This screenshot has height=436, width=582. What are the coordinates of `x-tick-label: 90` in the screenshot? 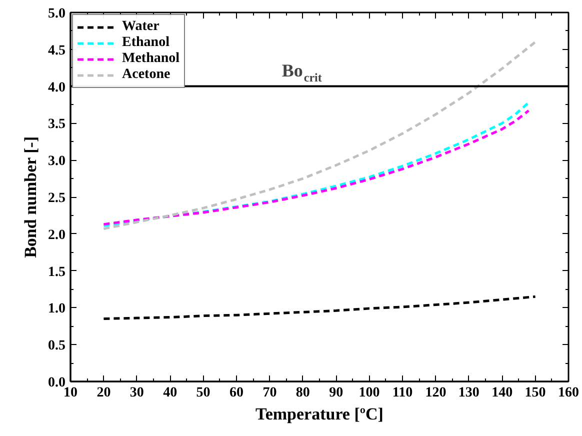 It's located at (336, 393).